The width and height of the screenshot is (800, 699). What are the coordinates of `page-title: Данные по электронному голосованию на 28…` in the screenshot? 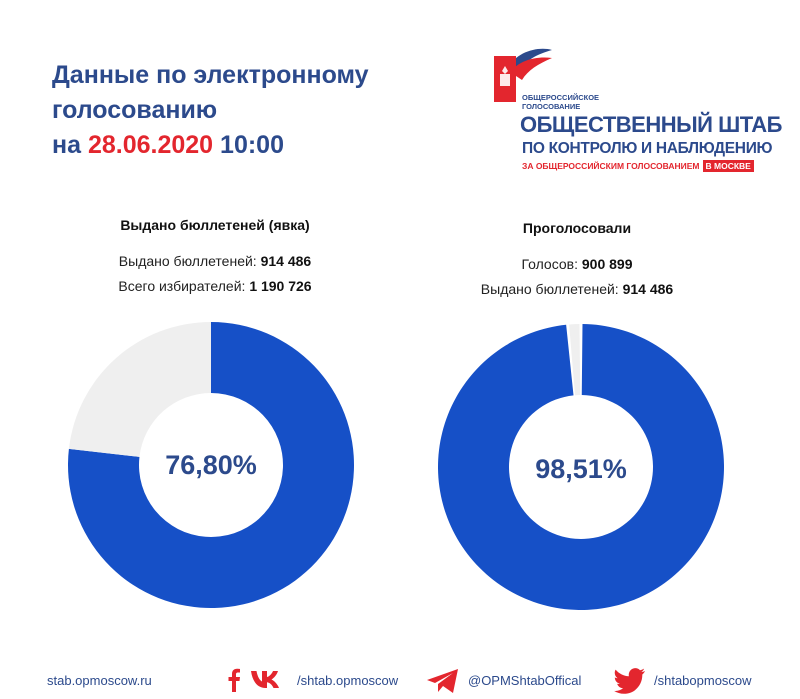 It's located at (210, 110).